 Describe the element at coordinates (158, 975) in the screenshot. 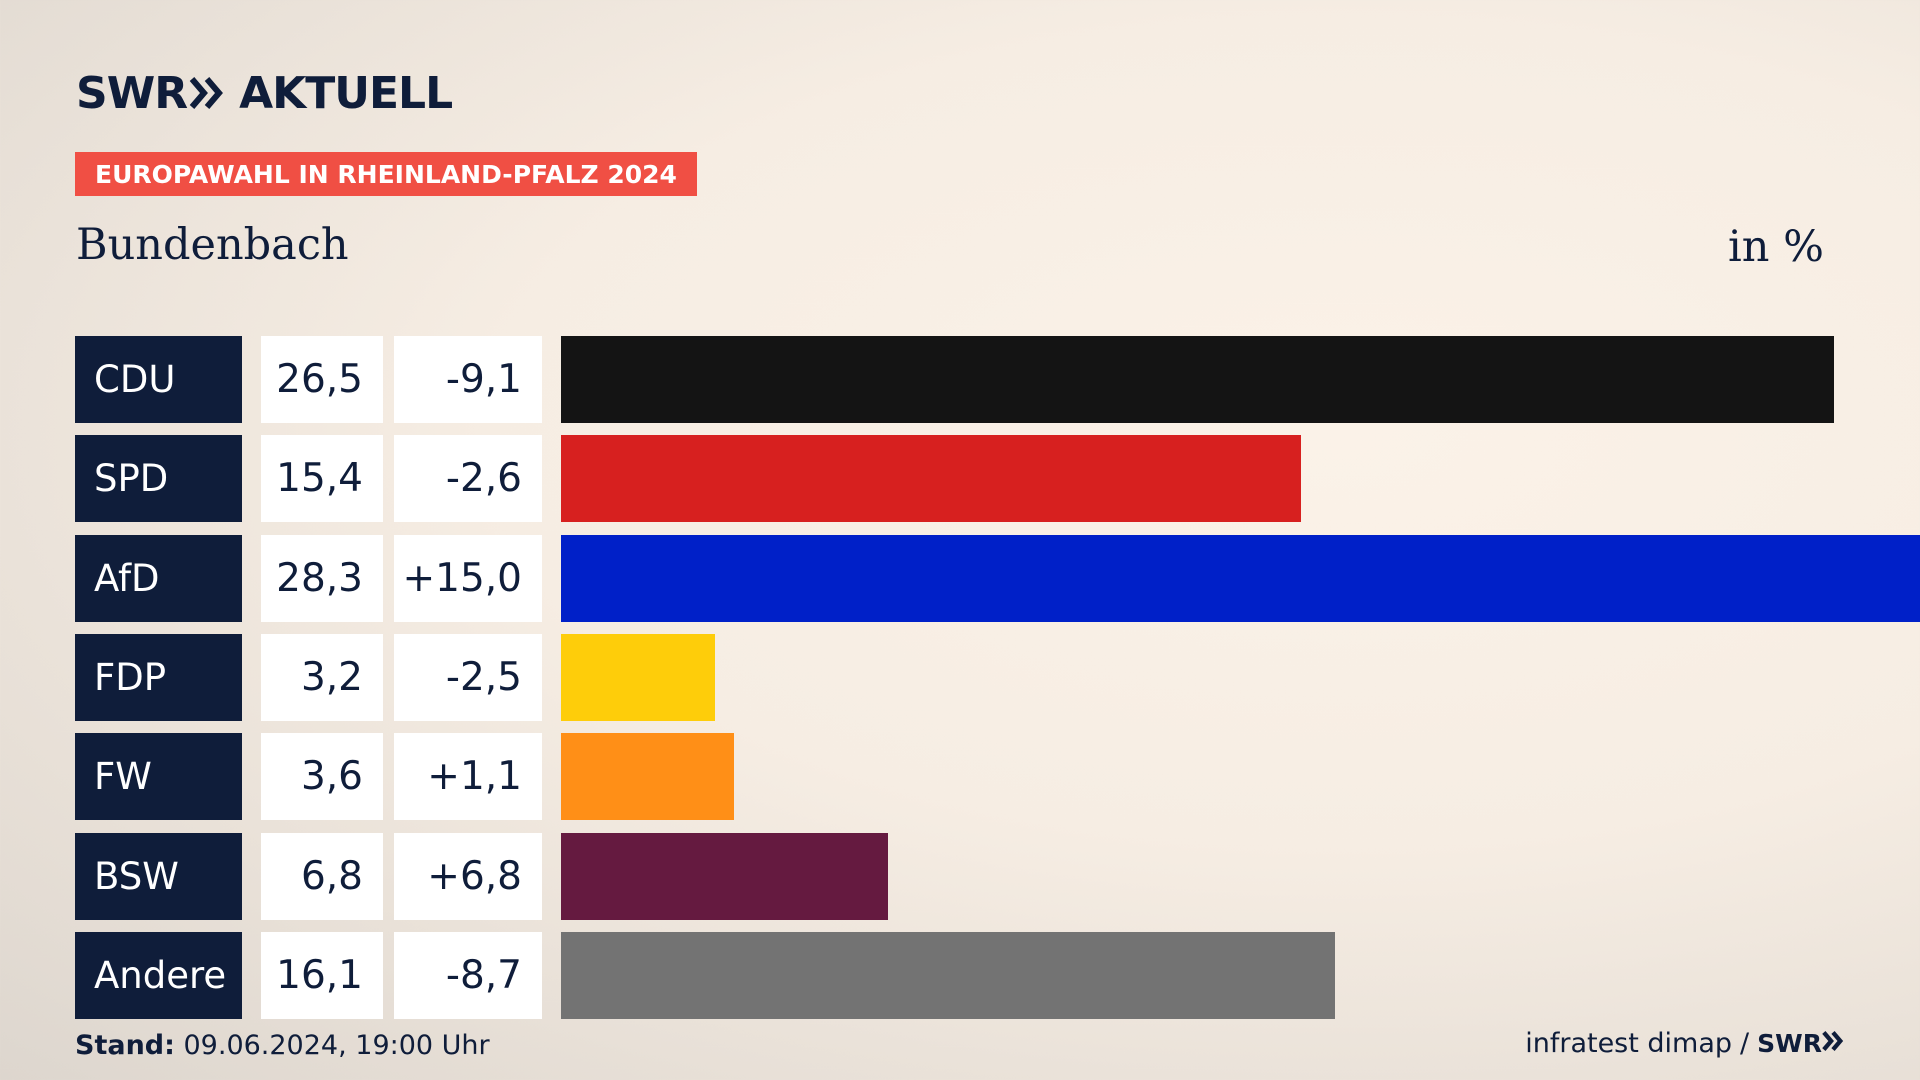

I see `party-label: Andere` at that location.